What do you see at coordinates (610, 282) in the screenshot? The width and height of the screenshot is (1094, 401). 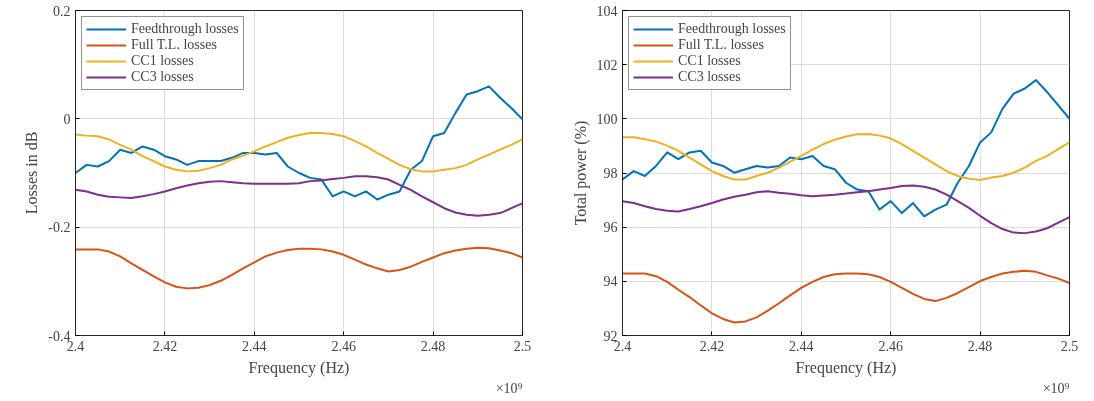 I see `y-tick-label: 94` at bounding box center [610, 282].